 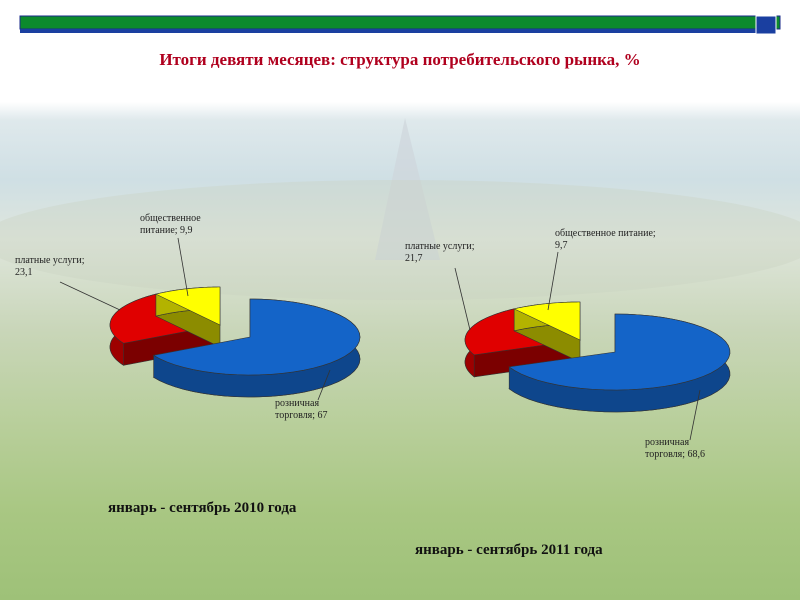 I want to click on background-pyramid, so click(x=407, y=189).